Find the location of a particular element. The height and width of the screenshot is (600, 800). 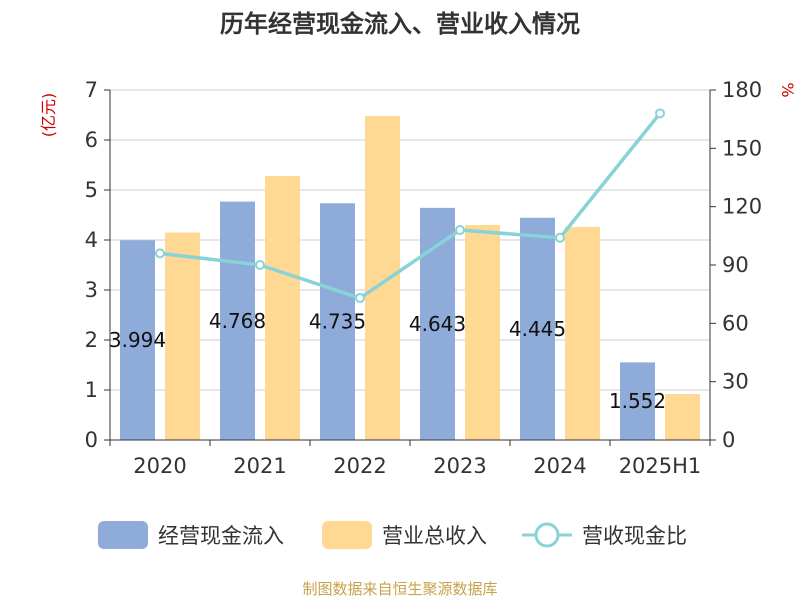

y-left-unit: (亿元) is located at coordinates (48, 115).